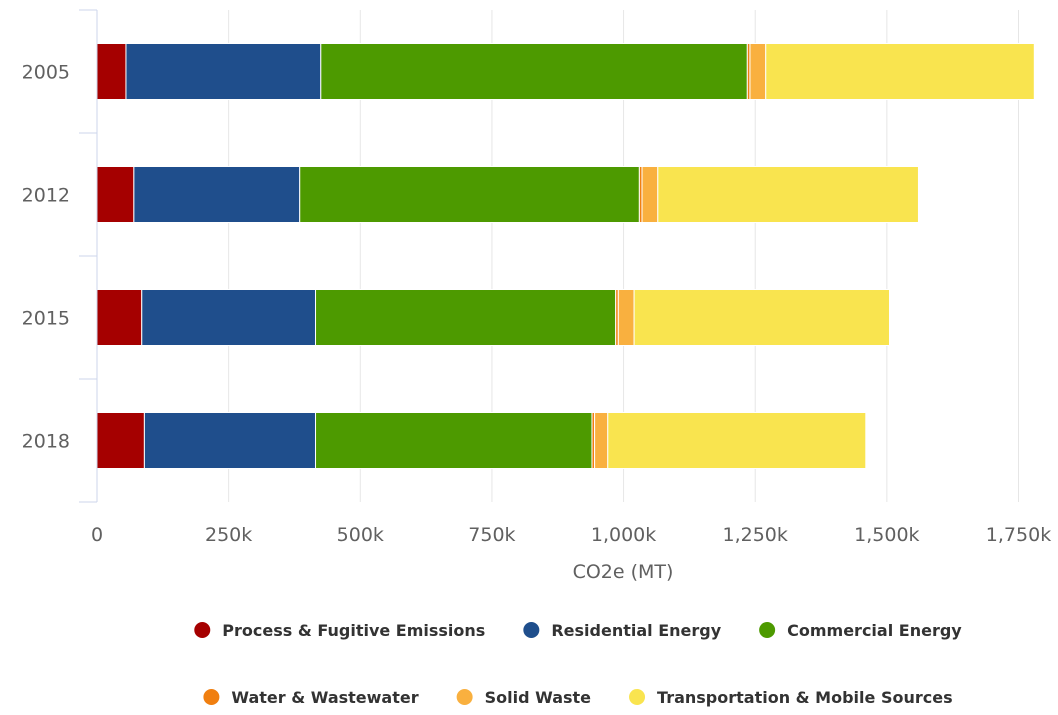 This screenshot has width=1058, height=715. I want to click on legend-label: Process & Fugitive Emissions, so click(353, 630).